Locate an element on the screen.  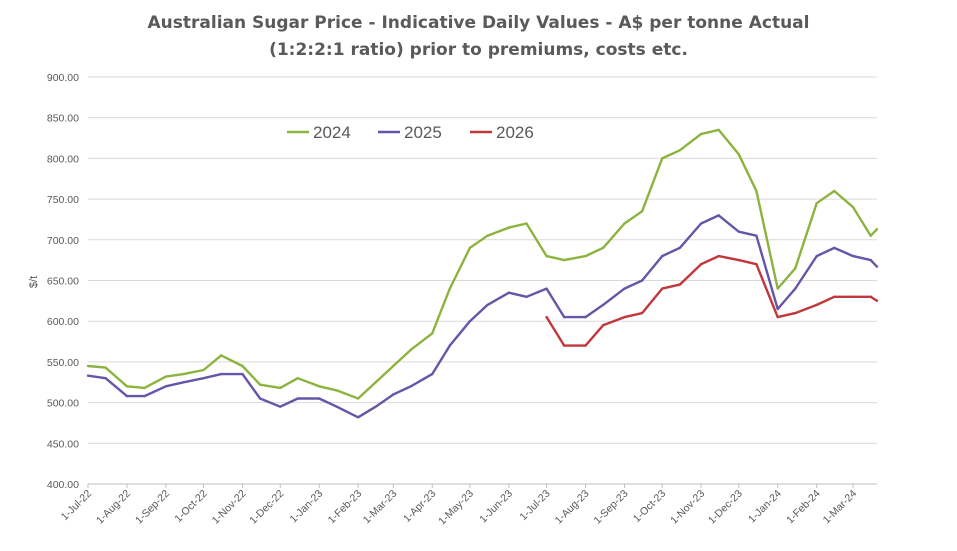
x-tick-label: 1-Jul-22 is located at coordinates (76, 505).